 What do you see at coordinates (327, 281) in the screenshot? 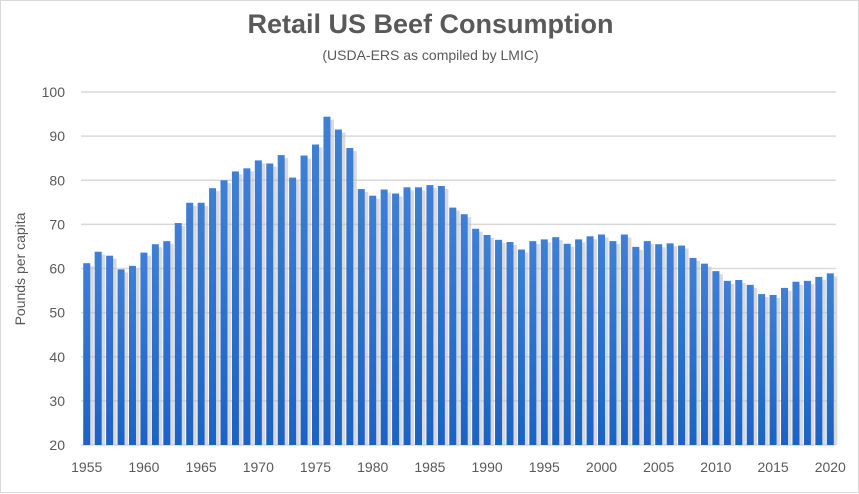
I see `bar-1976` at bounding box center [327, 281].